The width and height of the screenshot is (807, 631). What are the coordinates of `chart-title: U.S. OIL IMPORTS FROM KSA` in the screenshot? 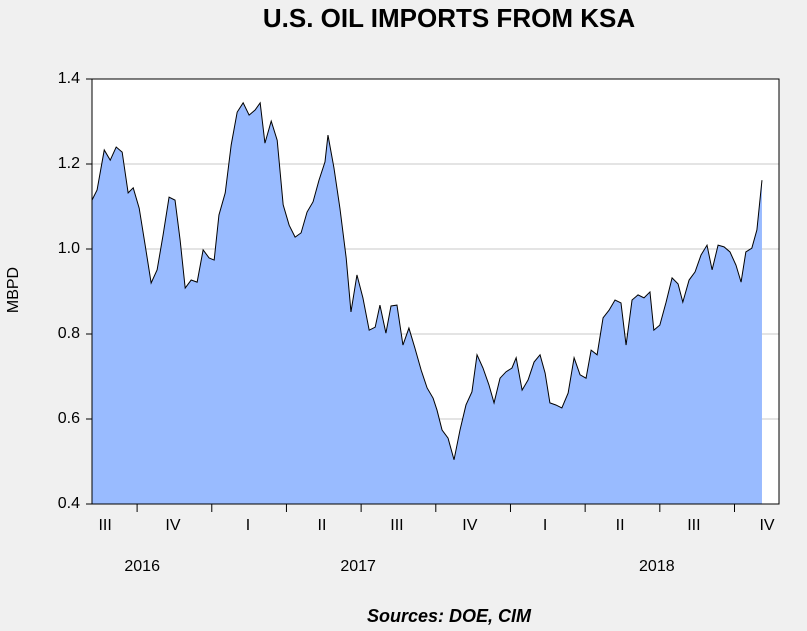 It's located at (449, 18).